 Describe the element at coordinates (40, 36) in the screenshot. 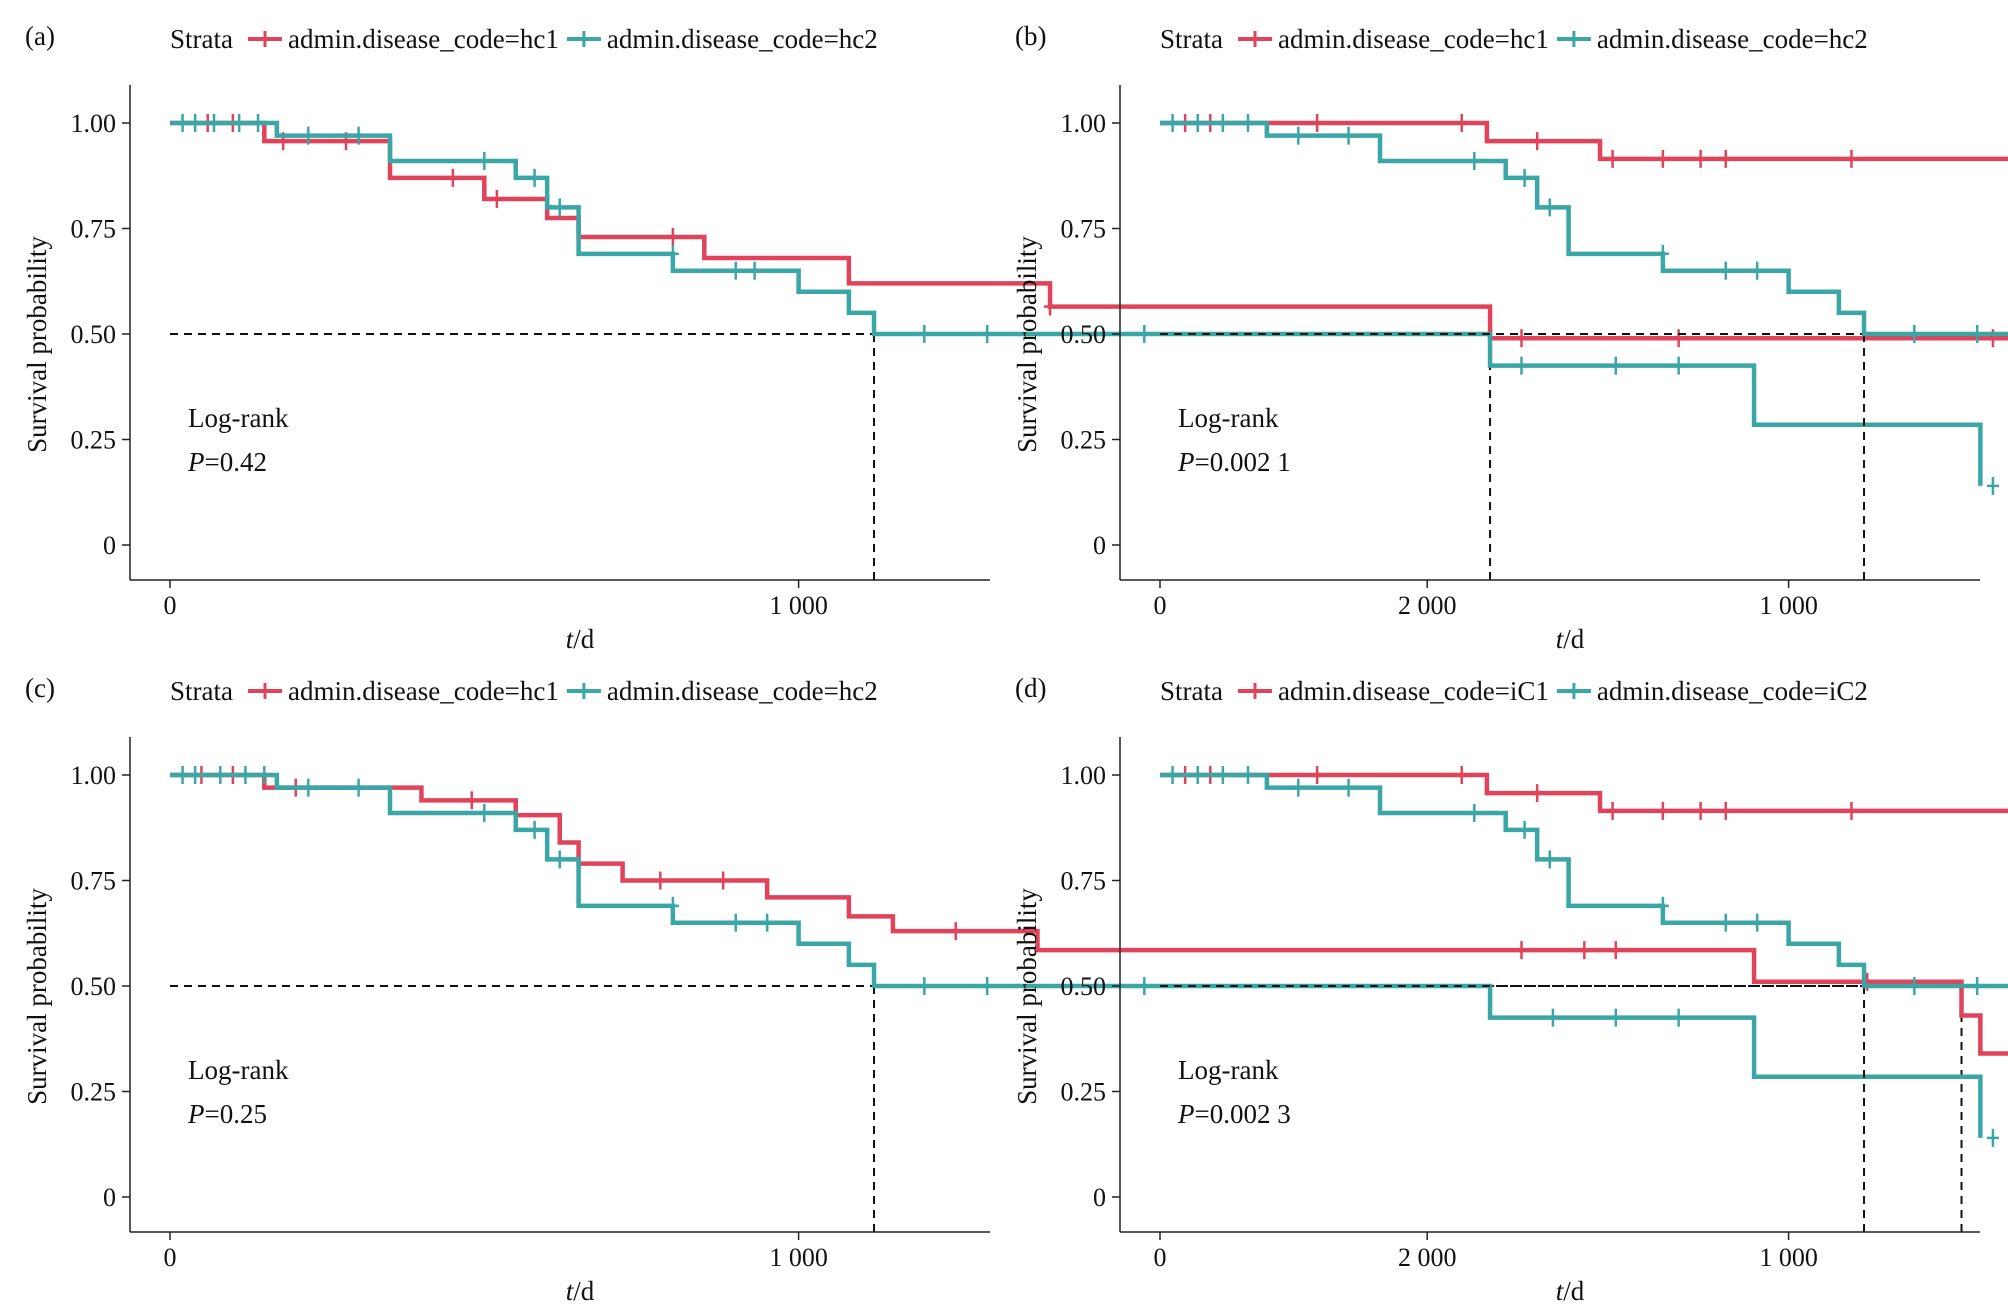

I see `panel-label: (a)` at that location.